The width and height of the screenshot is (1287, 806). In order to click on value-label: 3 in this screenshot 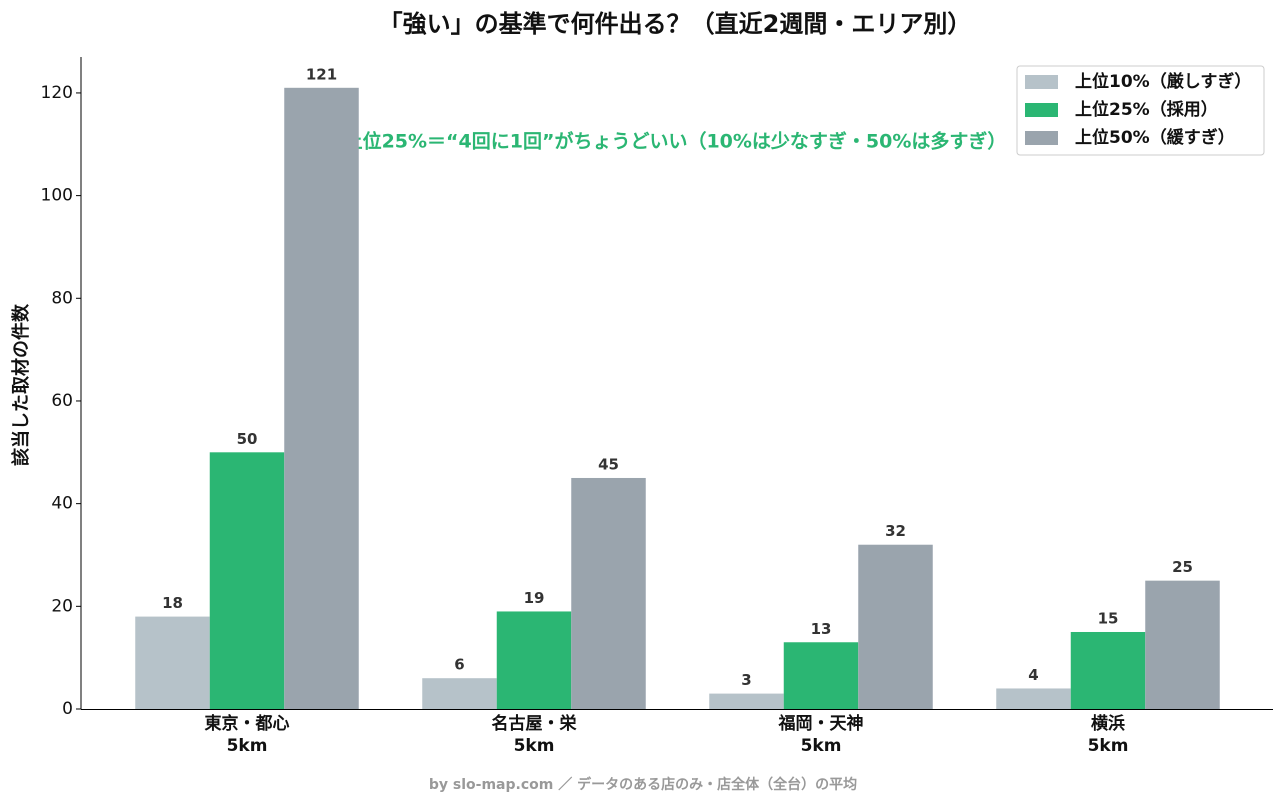, I will do `click(746, 680)`.